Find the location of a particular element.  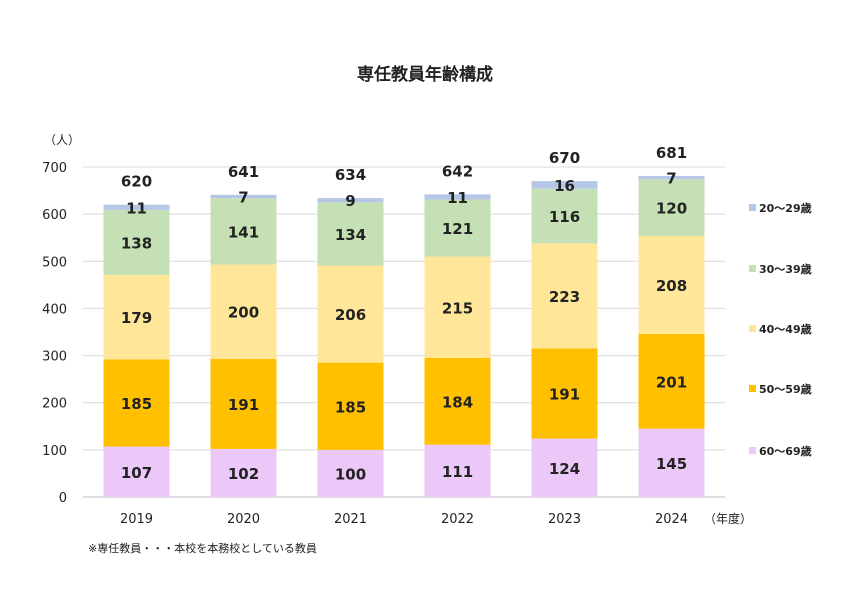

total-label: 642 is located at coordinates (457, 171).